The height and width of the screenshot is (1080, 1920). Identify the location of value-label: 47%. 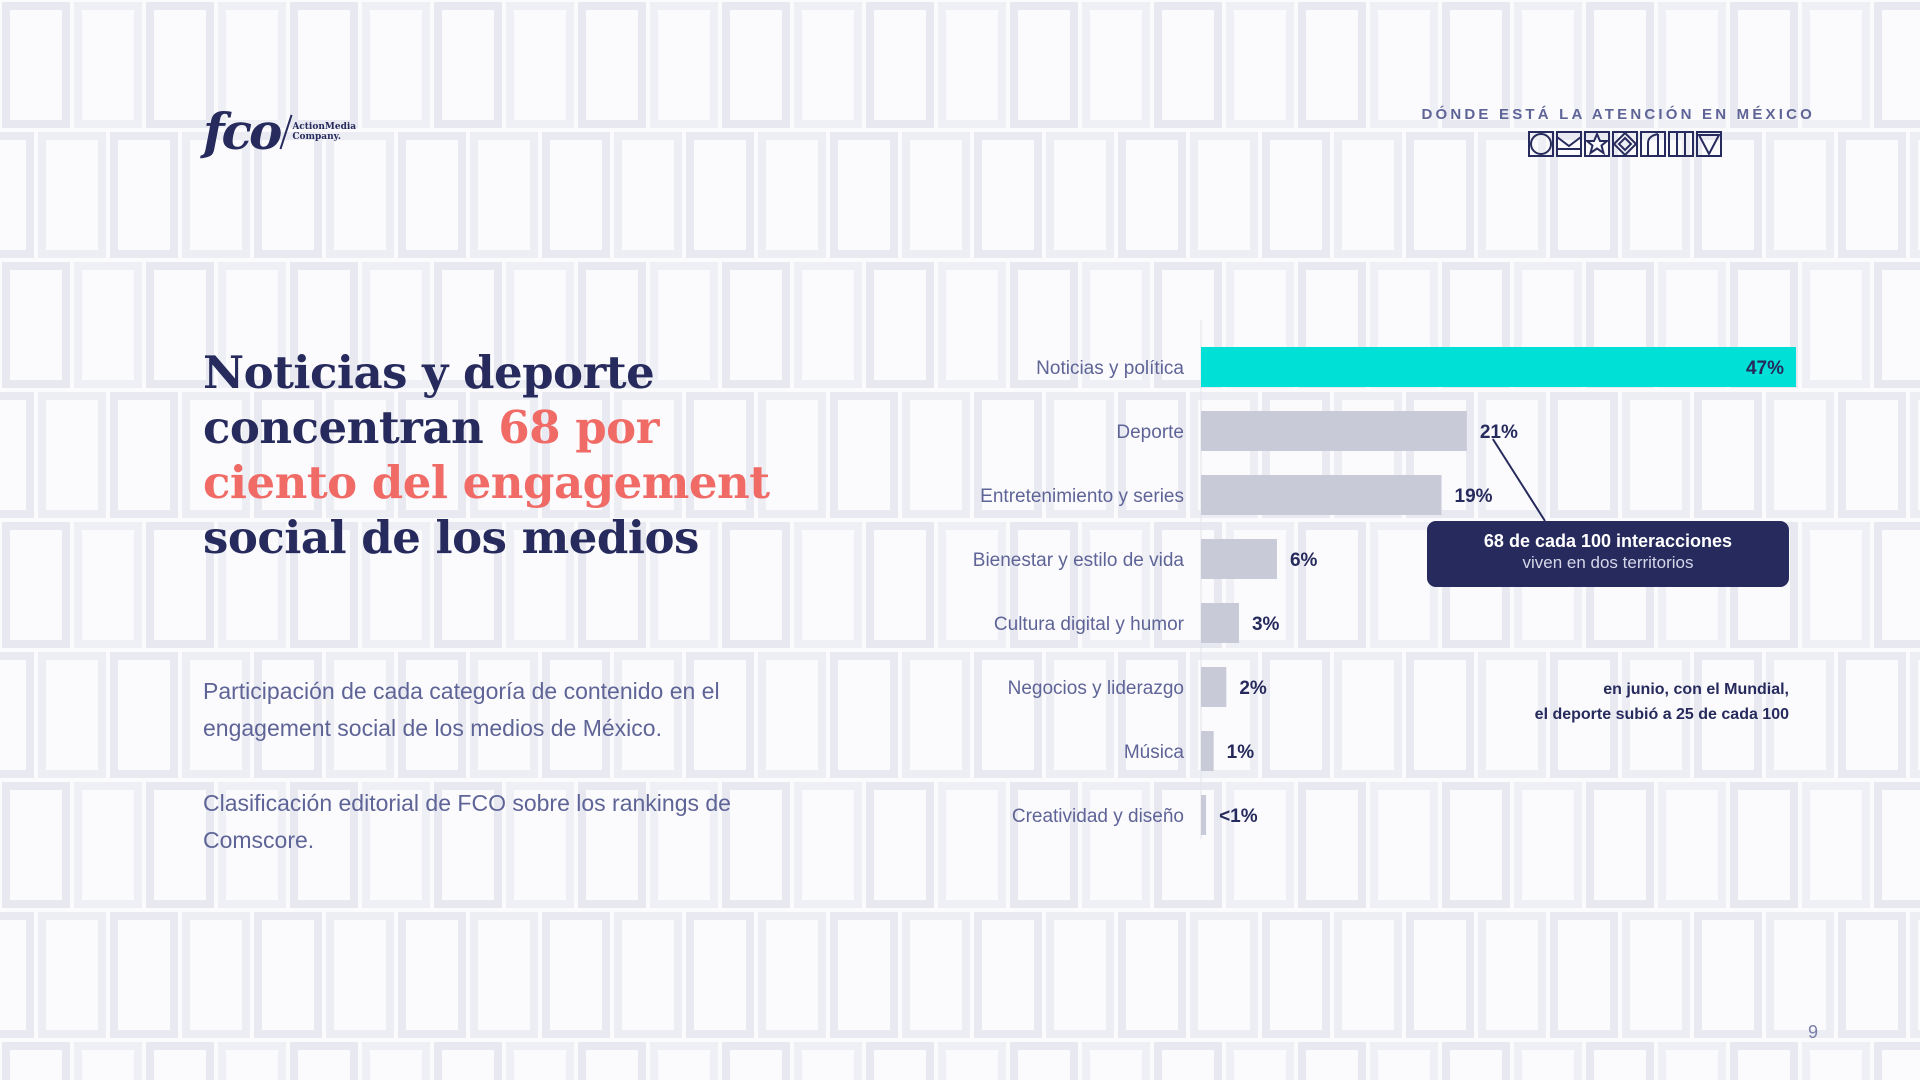
(1765, 368).